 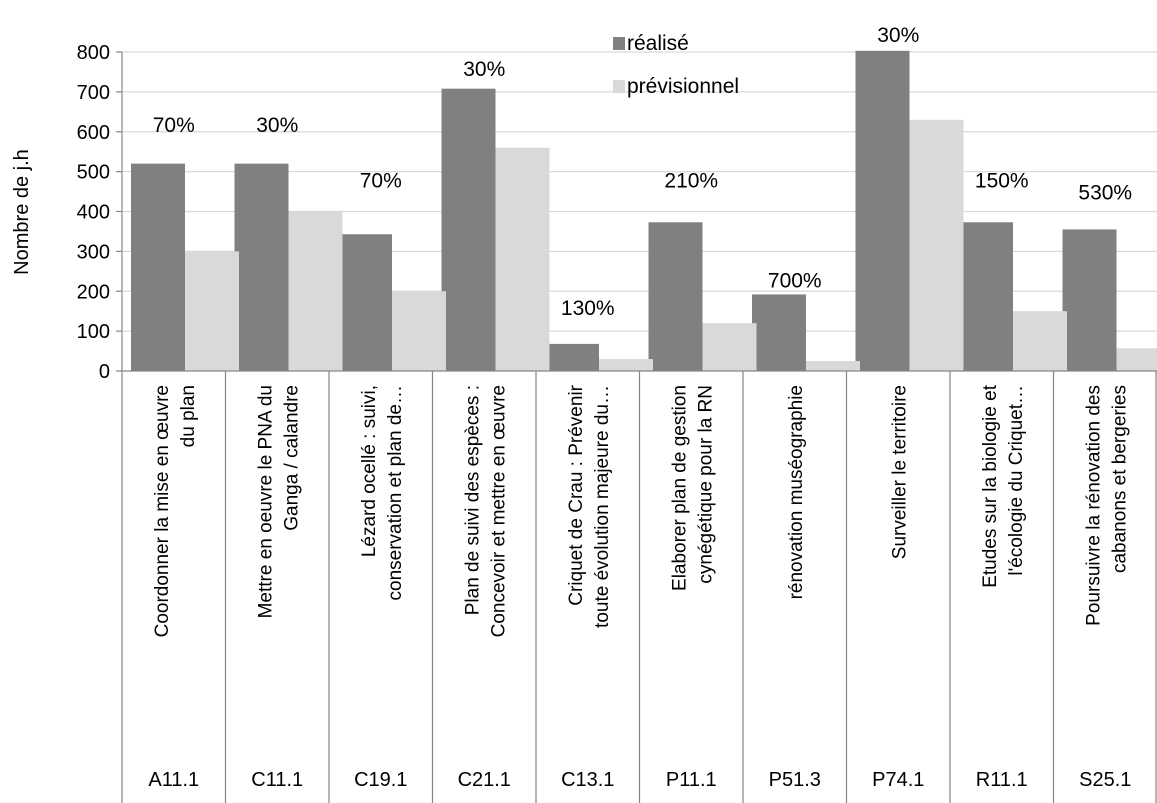 What do you see at coordinates (1002, 181) in the screenshot?
I see `percentage-label: 150%` at bounding box center [1002, 181].